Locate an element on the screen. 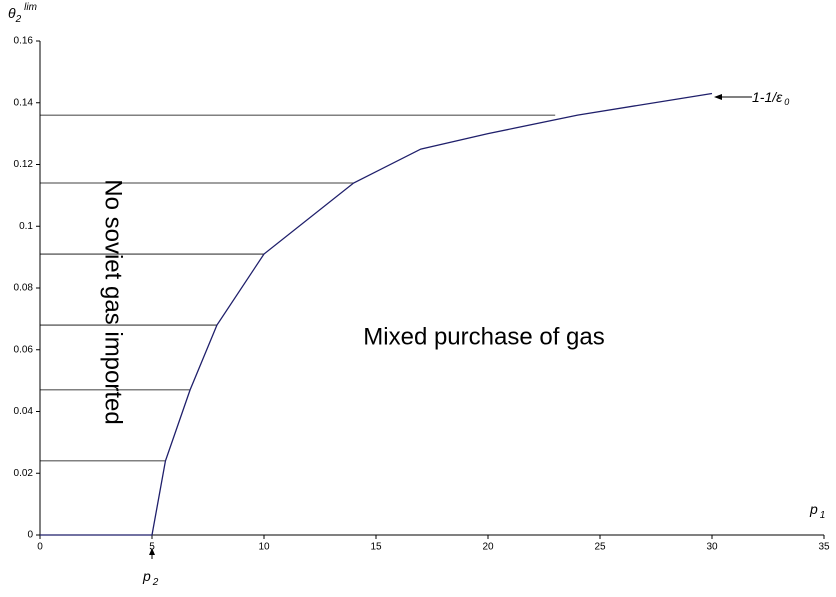 The image size is (836, 597). y-tick-label: 0.06 is located at coordinates (24, 349).